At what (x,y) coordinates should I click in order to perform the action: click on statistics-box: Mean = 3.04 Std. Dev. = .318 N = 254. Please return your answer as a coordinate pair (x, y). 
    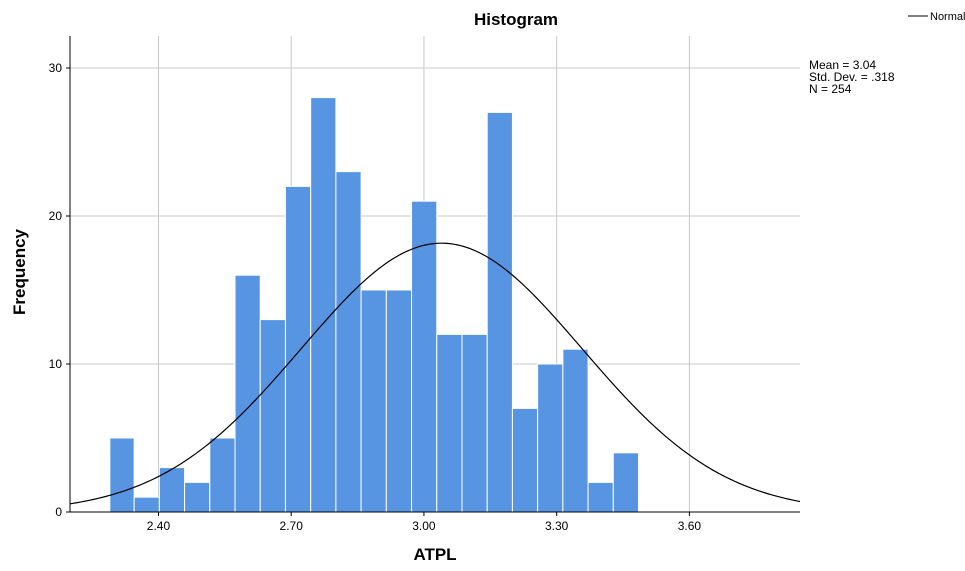
    Looking at the image, I should click on (852, 77).